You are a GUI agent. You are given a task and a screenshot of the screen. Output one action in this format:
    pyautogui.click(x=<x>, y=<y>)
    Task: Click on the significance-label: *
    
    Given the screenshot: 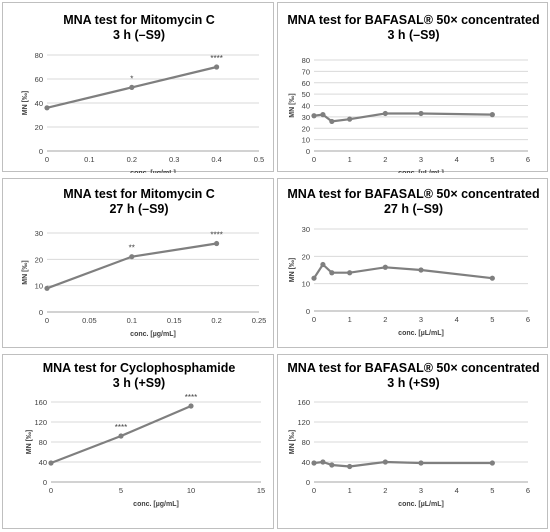 What is the action you would take?
    pyautogui.click(x=131, y=78)
    